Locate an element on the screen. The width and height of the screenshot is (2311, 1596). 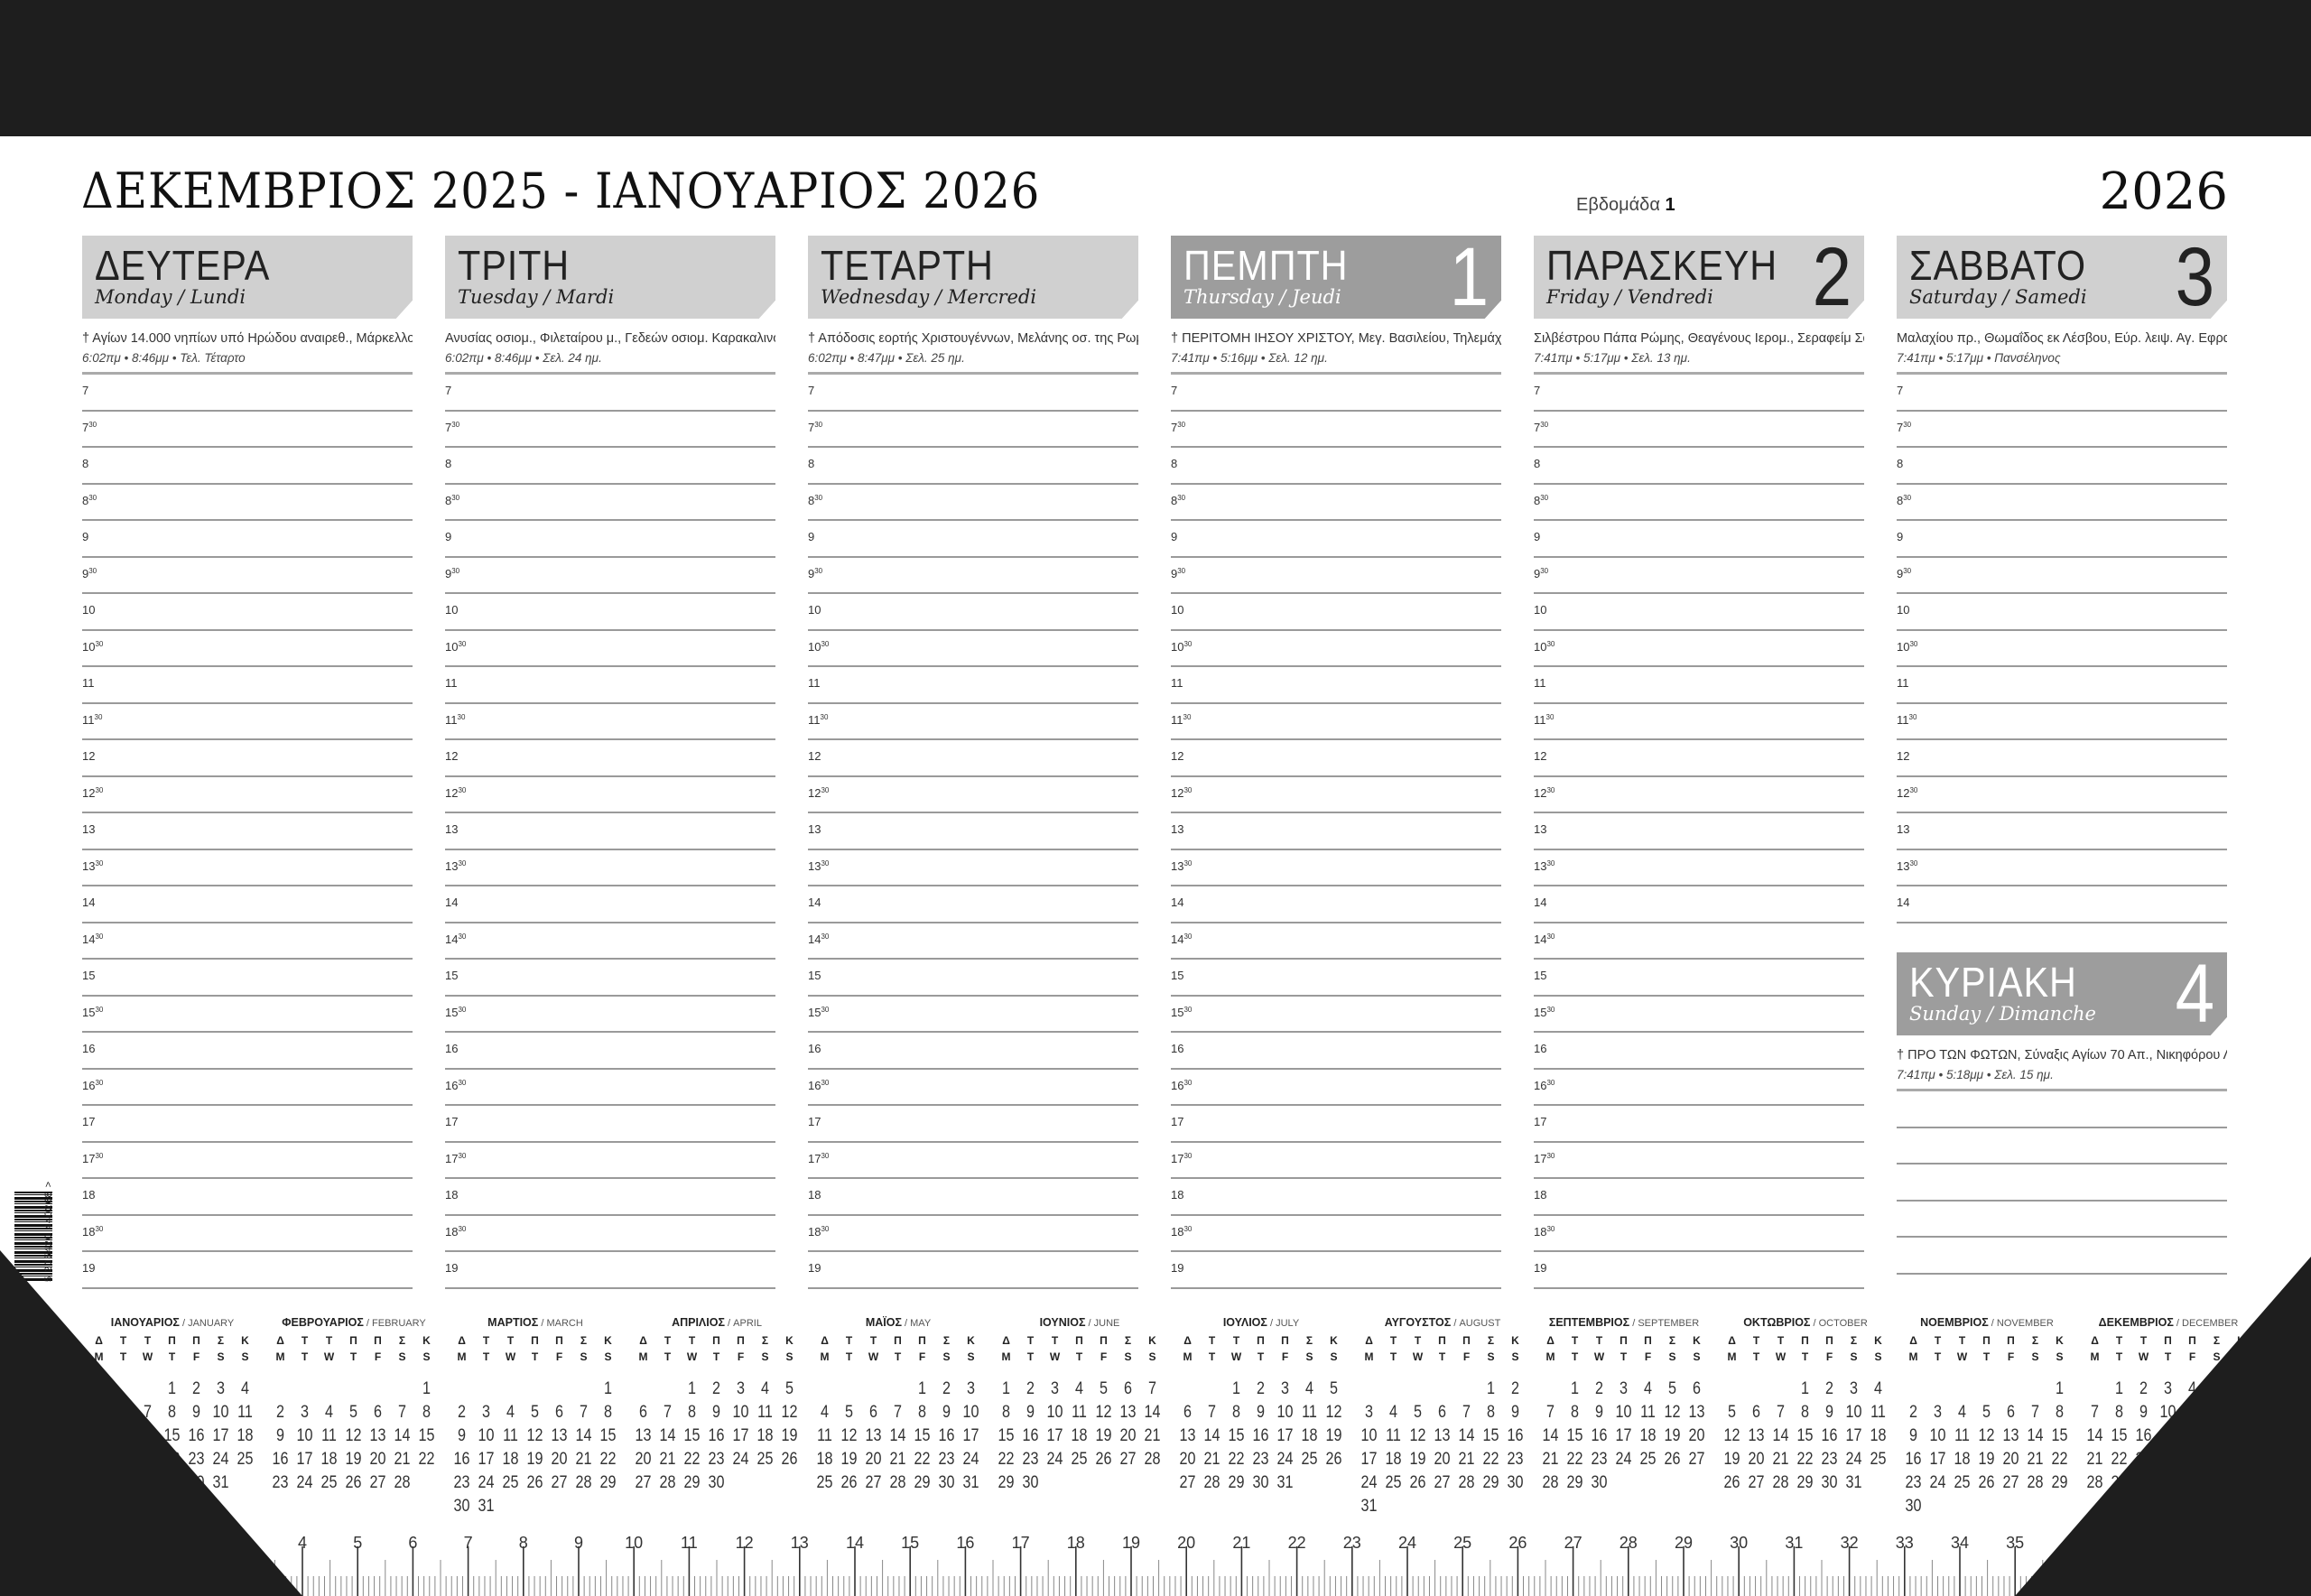
time-slot: 9 is located at coordinates (2062, 539).